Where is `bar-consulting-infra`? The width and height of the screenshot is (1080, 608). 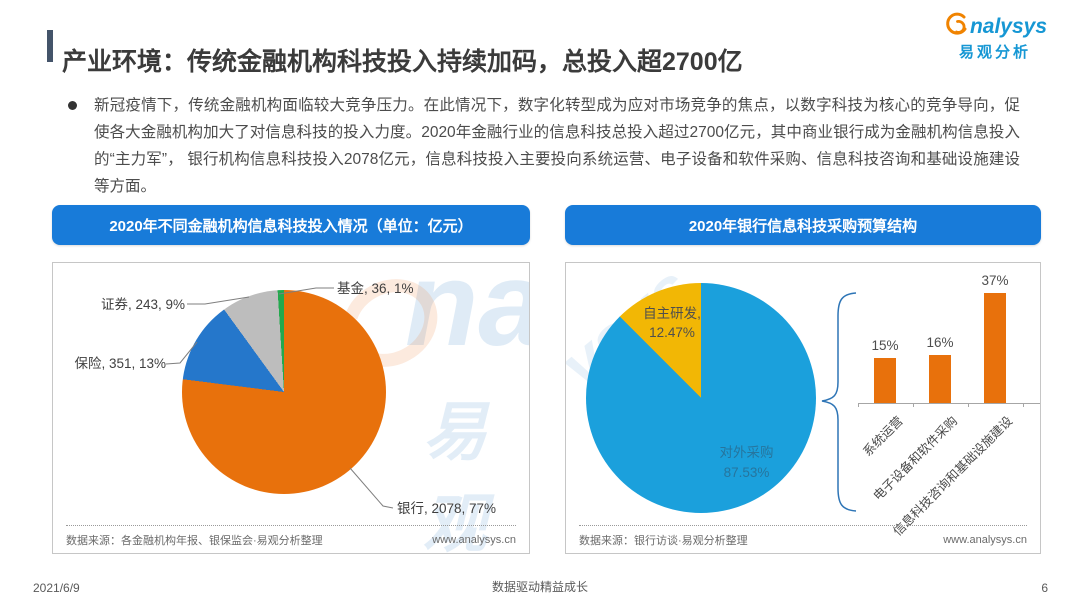
bar-consulting-infra is located at coordinates (995, 348).